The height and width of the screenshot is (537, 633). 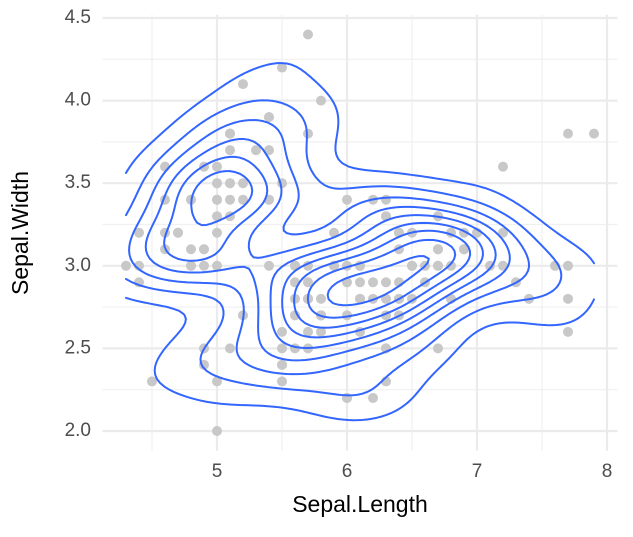 What do you see at coordinates (78, 265) in the screenshot?
I see `y-tick-label: 3.0` at bounding box center [78, 265].